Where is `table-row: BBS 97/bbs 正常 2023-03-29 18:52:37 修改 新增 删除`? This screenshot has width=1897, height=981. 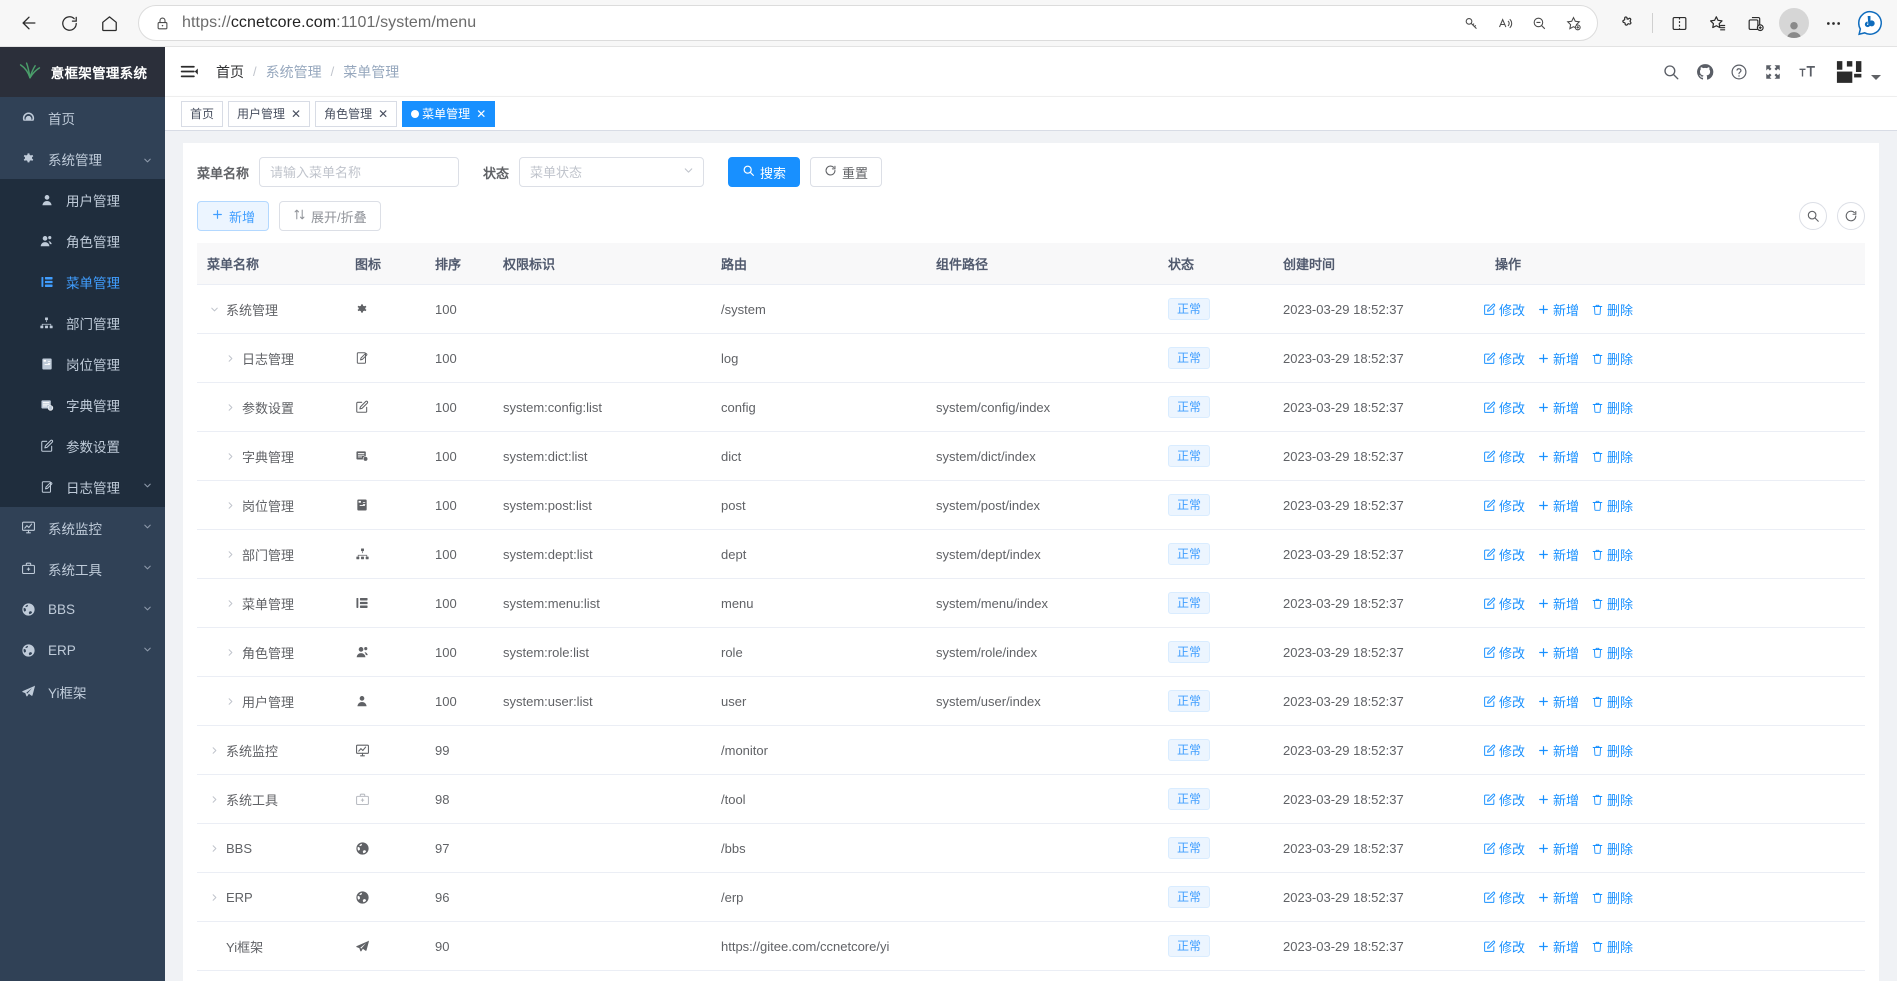
table-row: BBS 97/bbs 正常 2023-03-29 18:52:37 修改 新增 删除 is located at coordinates (1031, 848).